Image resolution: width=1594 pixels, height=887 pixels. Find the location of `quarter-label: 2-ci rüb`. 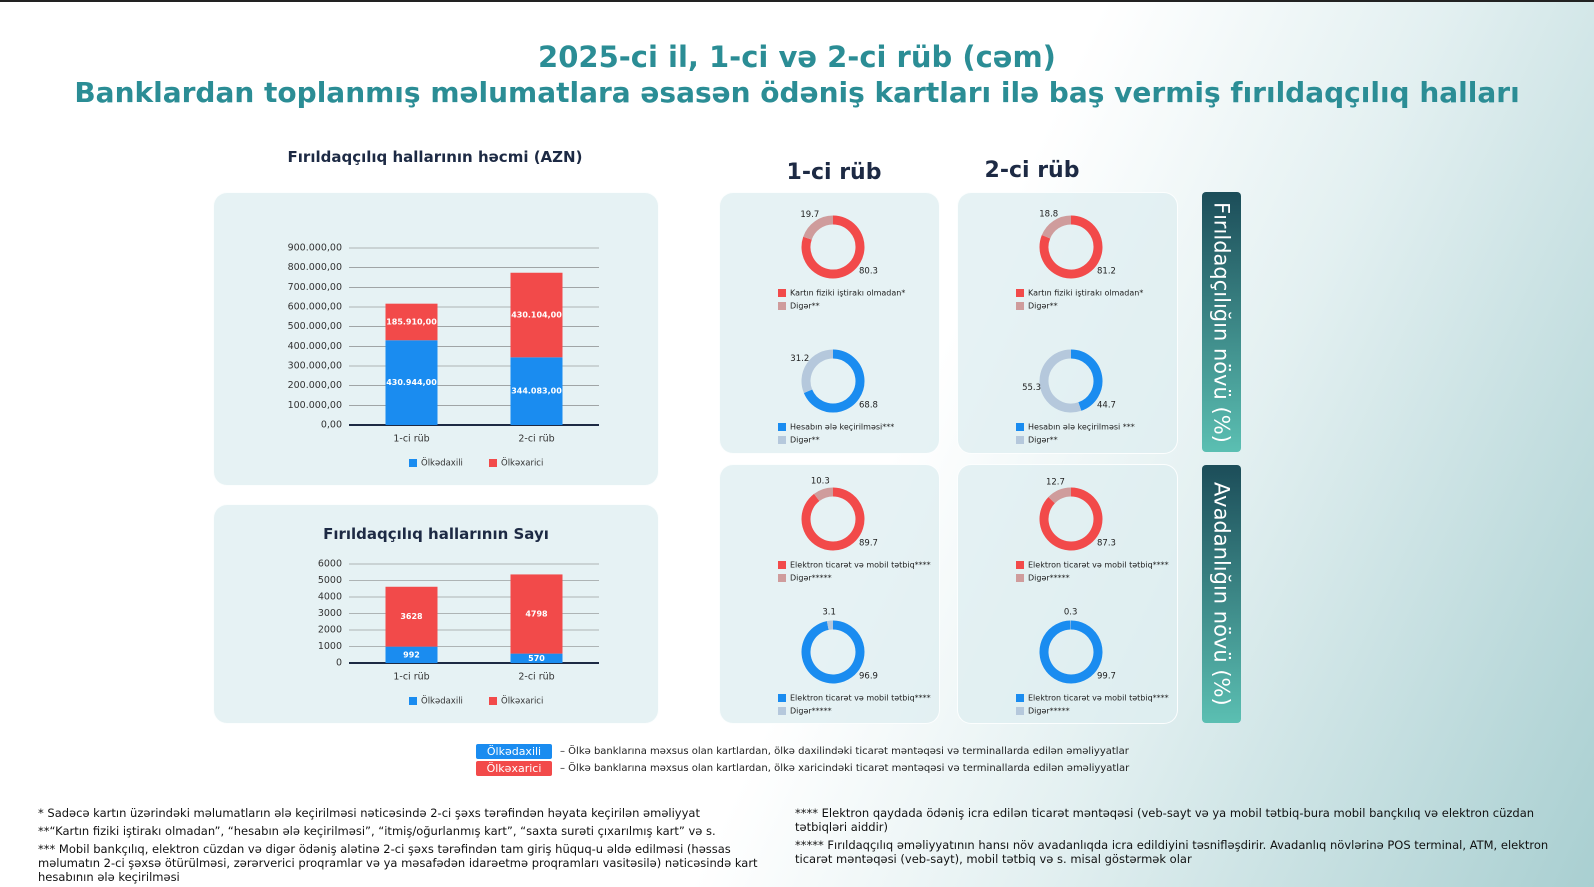

quarter-label: 2-ci rüb is located at coordinates (1032, 170).